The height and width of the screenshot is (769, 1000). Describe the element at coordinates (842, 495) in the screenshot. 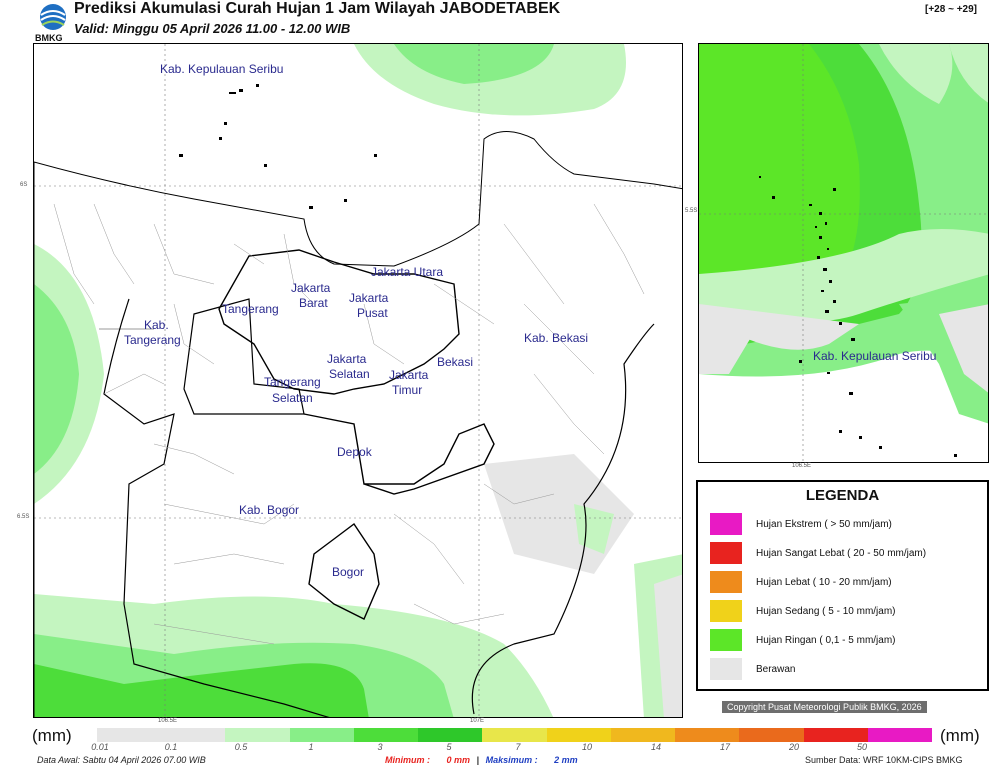

I see `legend-title: LEGENDA` at that location.